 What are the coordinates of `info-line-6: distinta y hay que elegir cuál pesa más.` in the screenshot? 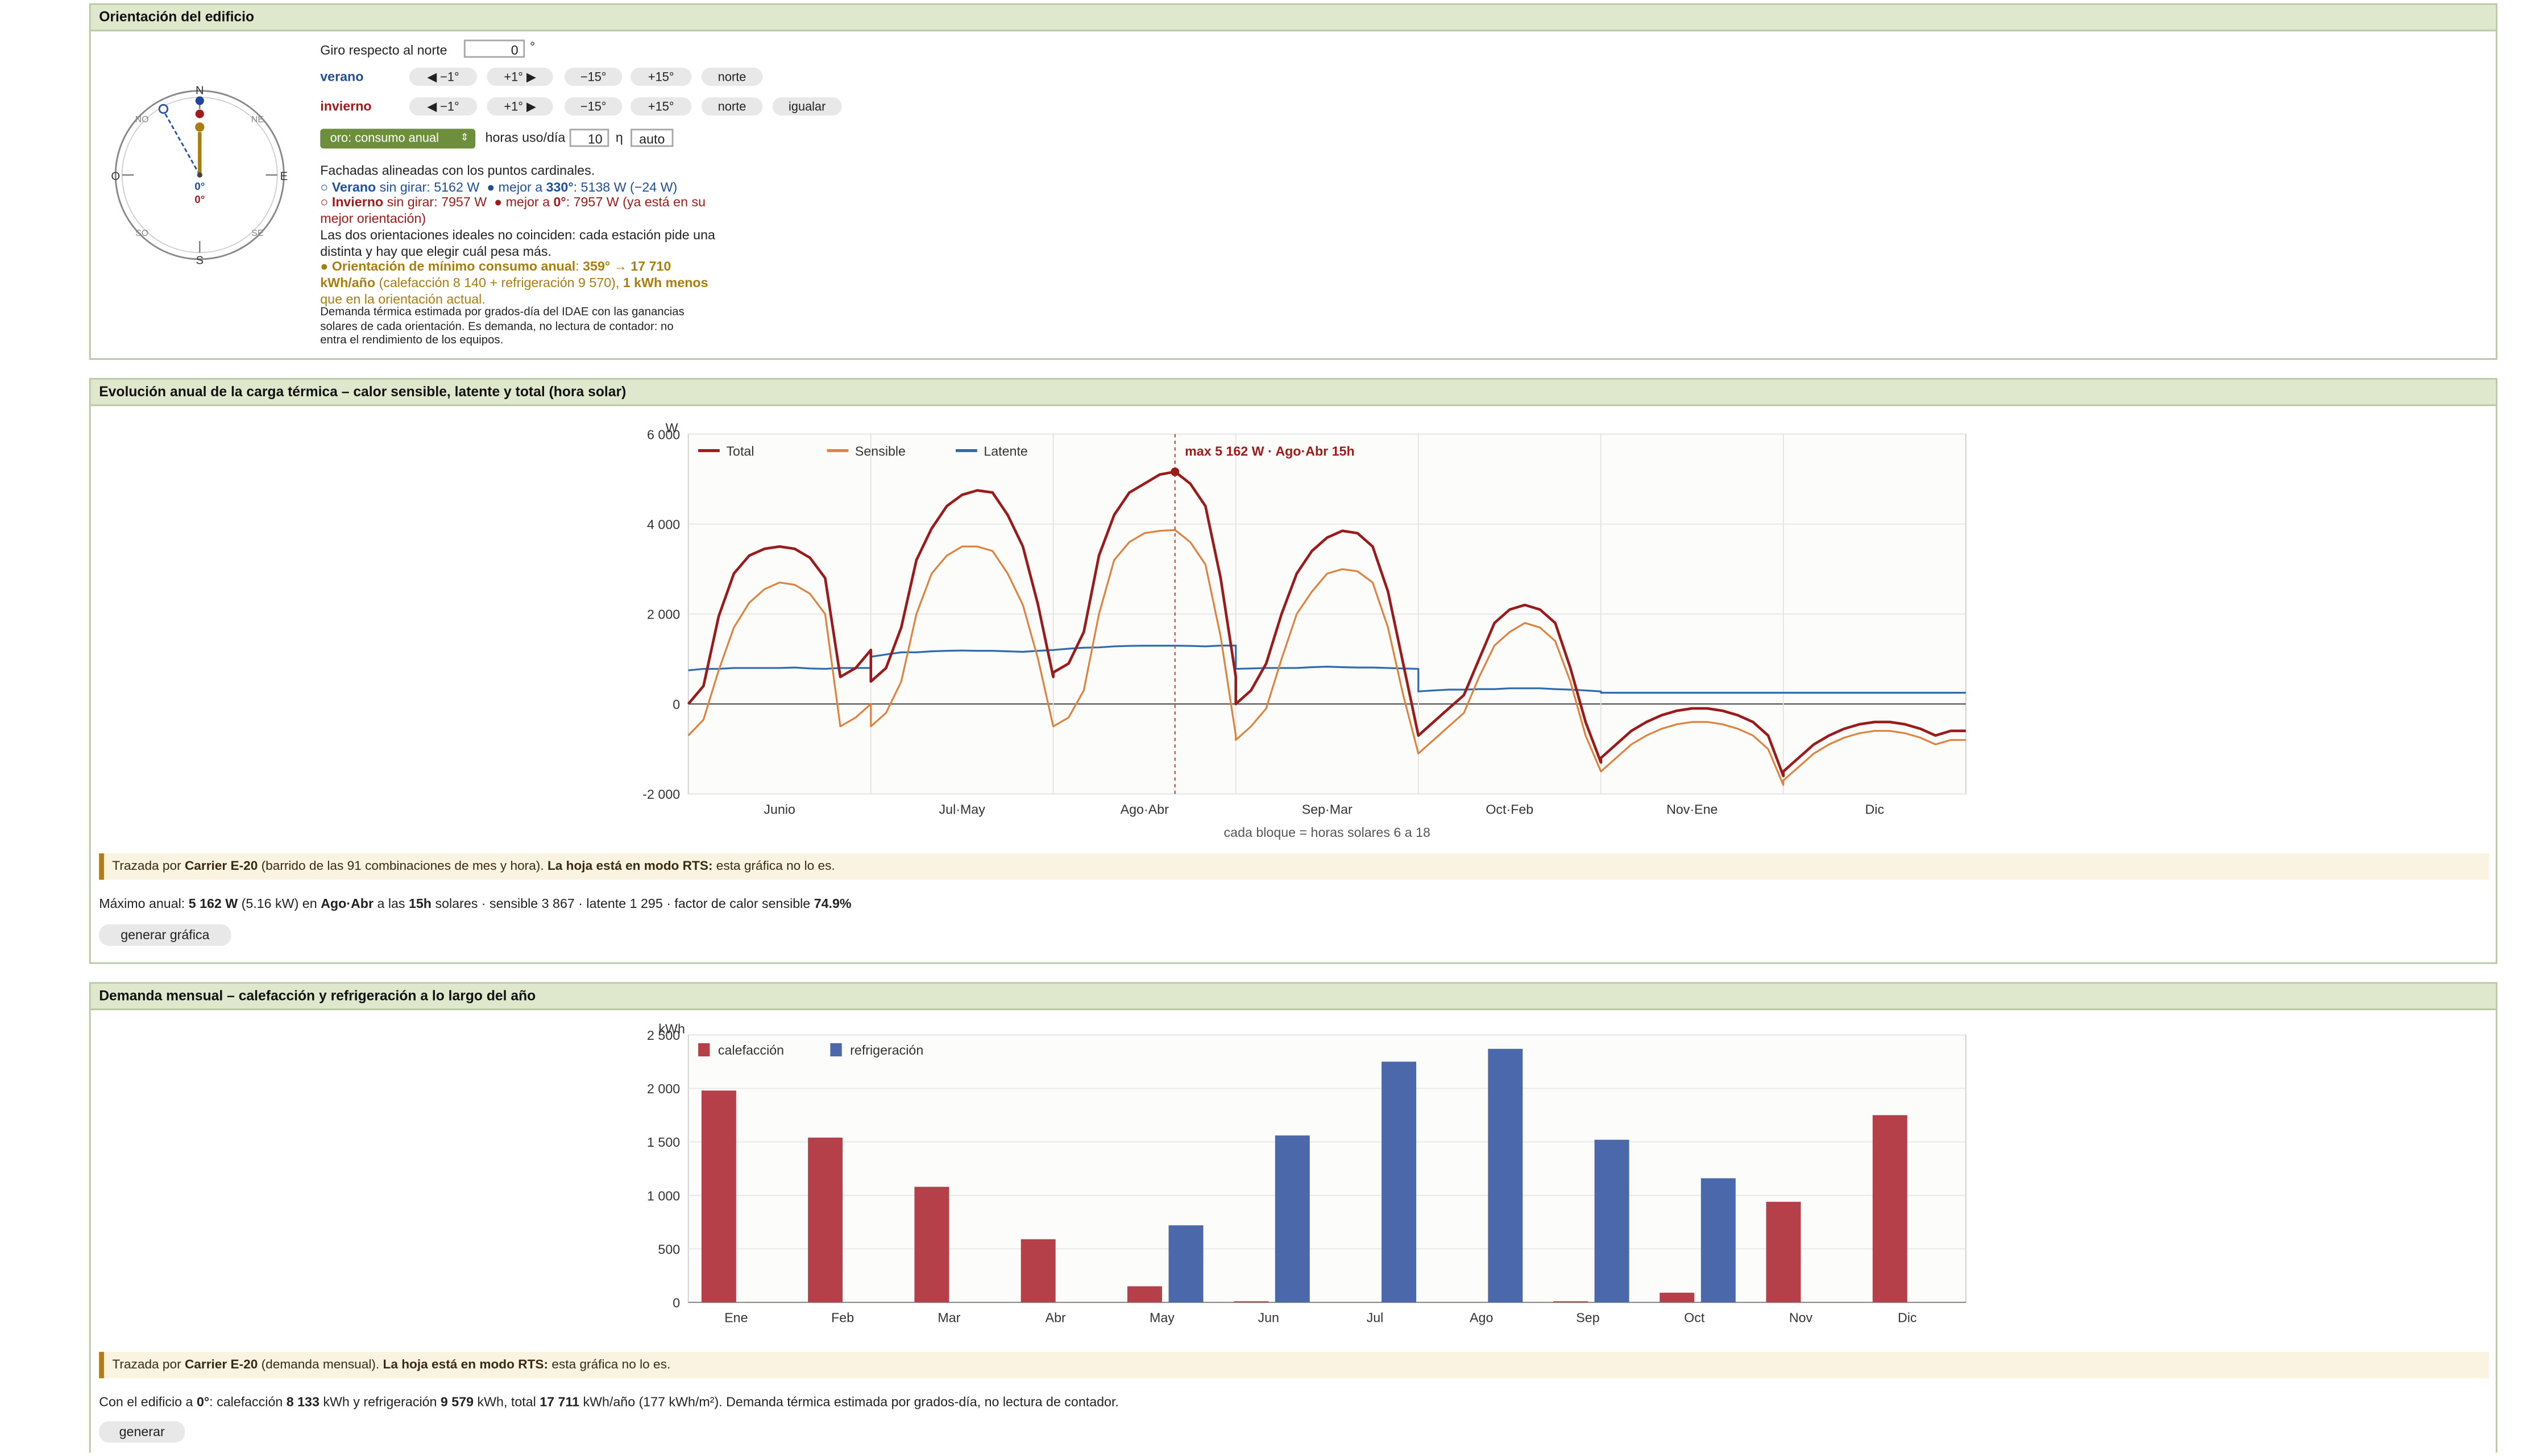 It's located at (435, 251).